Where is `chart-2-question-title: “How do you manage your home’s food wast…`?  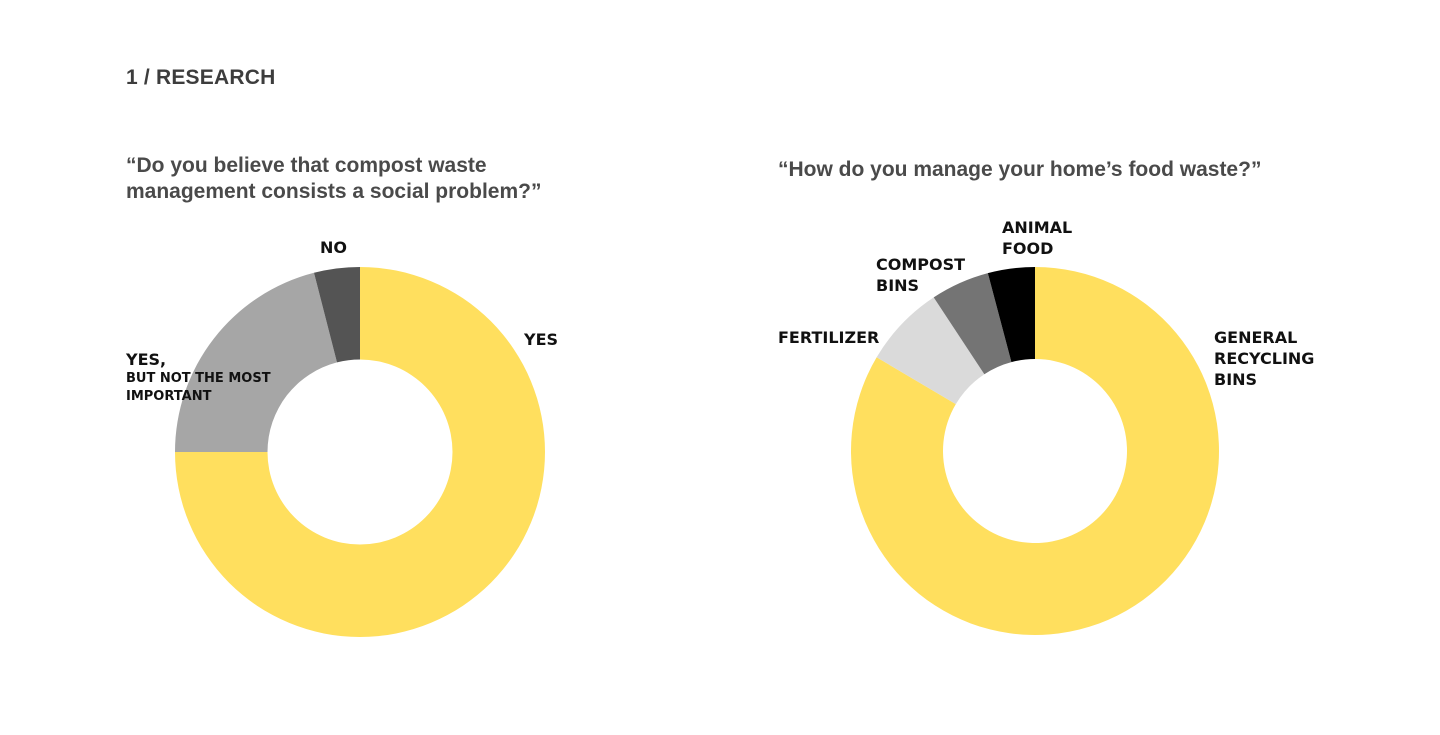
chart-2-question-title: “How do you manage your home’s food wast… is located at coordinates (1020, 169).